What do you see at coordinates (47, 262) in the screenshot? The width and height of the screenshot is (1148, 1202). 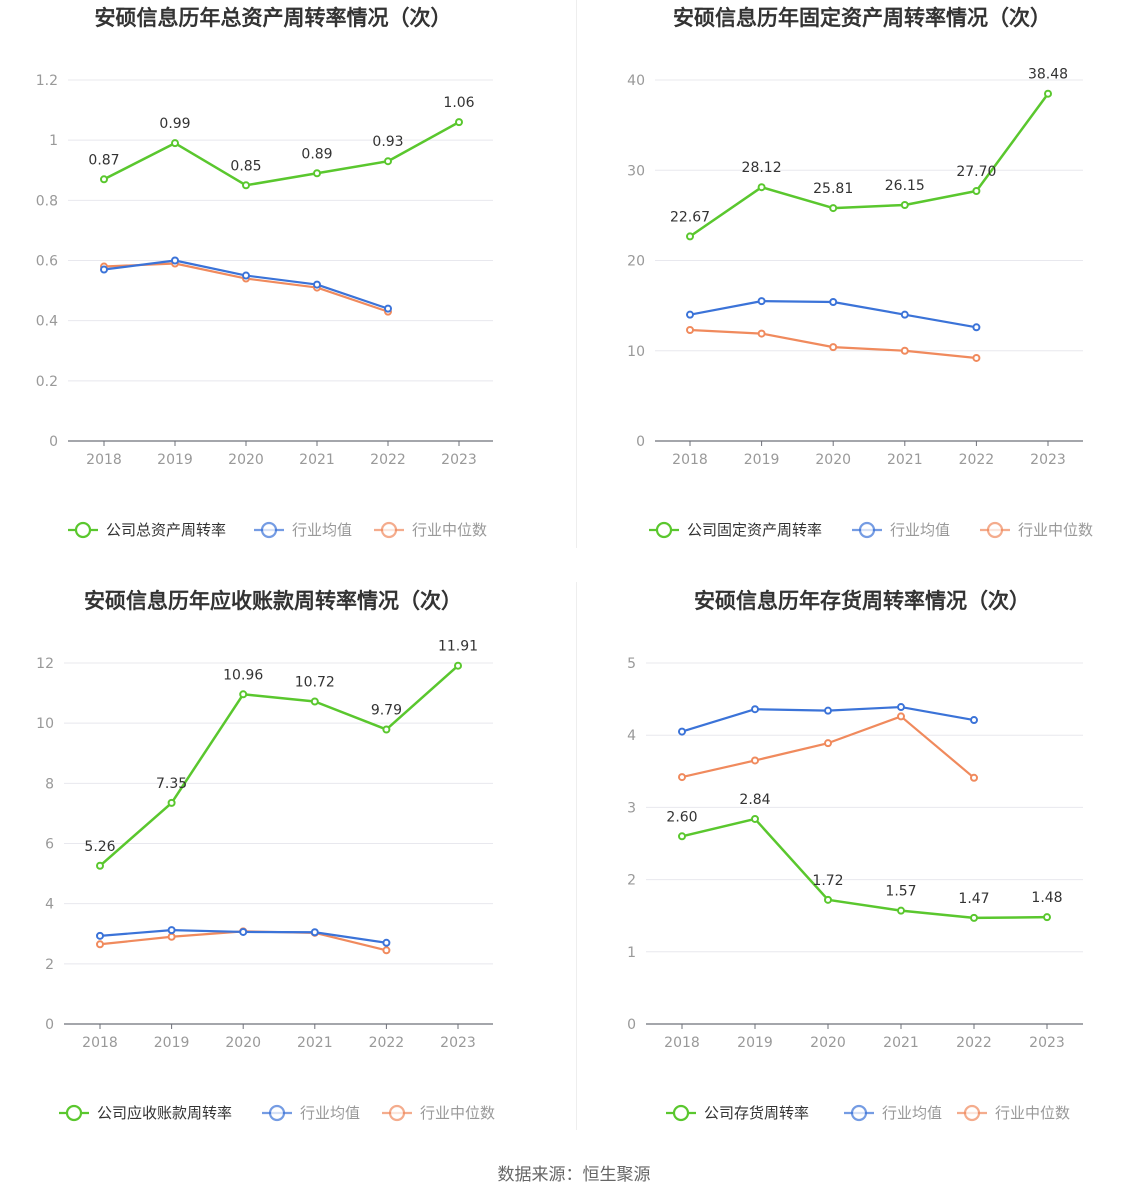 I see `y-tick-label: 0.6` at bounding box center [47, 262].